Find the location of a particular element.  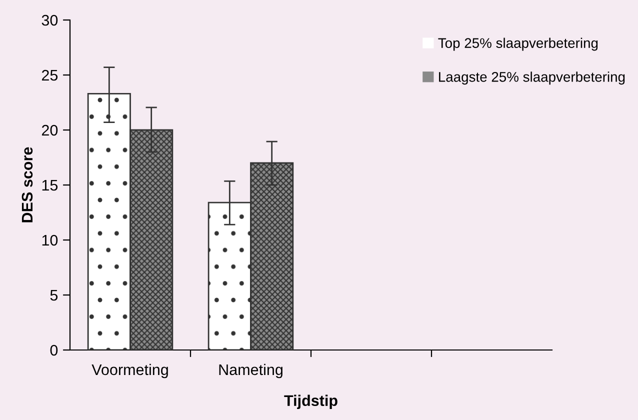

legend-label: Laagste 25% slaapverbetering is located at coordinates (532, 78).